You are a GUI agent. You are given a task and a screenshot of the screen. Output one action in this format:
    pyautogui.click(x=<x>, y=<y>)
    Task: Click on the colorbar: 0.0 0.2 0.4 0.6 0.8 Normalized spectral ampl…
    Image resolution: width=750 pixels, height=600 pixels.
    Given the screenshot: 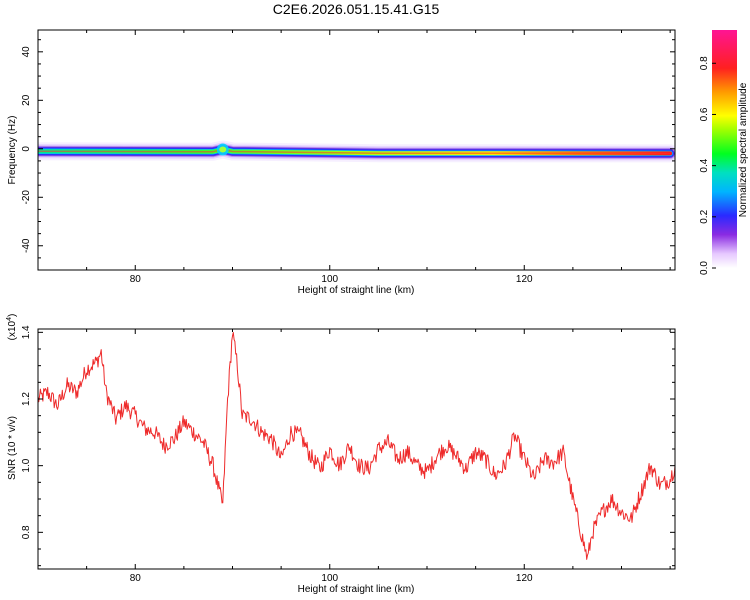 What is the action you would take?
    pyautogui.click(x=724, y=152)
    